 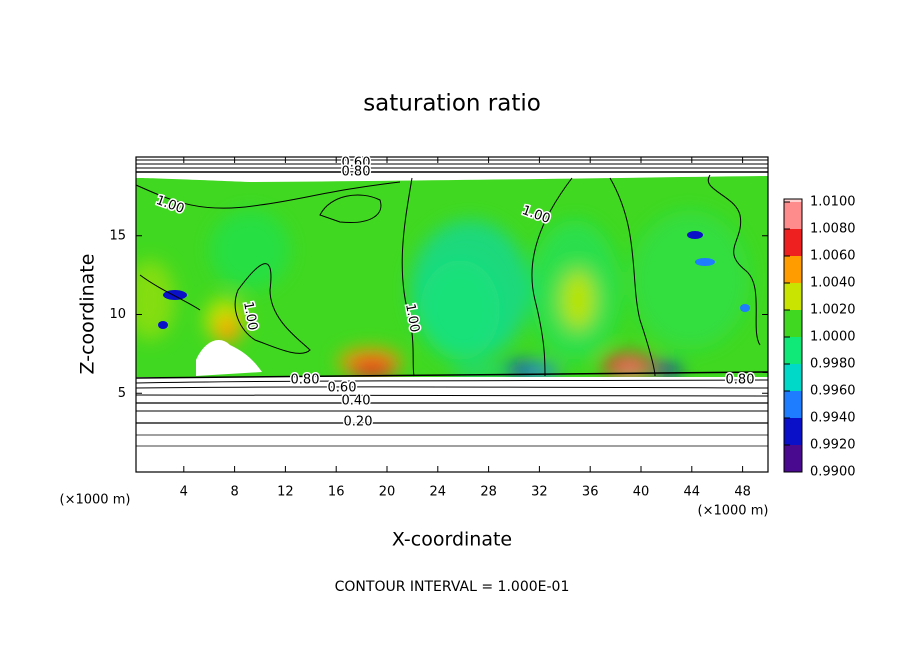 I want to click on y-tick-label: 5, so click(x=122, y=393).